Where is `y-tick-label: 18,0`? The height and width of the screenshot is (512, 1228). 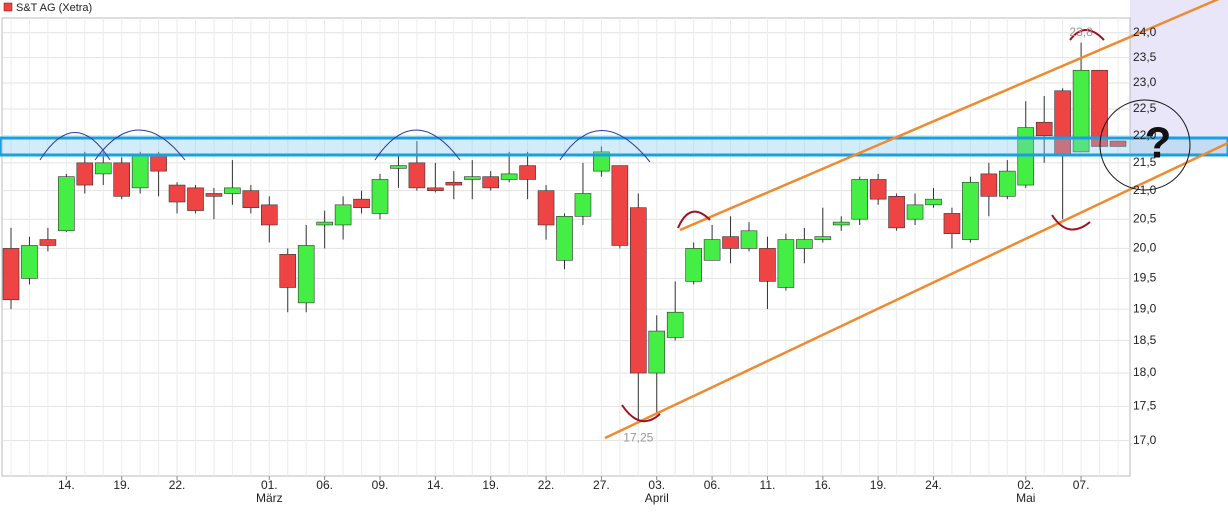
y-tick-label: 18,0 is located at coordinates (1145, 372).